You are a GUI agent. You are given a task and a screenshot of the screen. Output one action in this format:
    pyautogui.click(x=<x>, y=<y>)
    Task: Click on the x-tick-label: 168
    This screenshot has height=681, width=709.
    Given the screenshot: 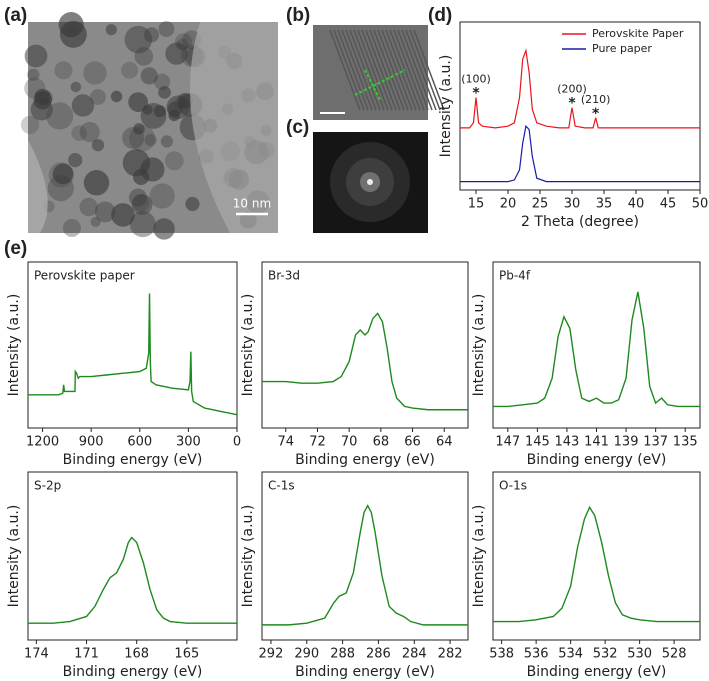 What is the action you would take?
    pyautogui.click(x=136, y=654)
    